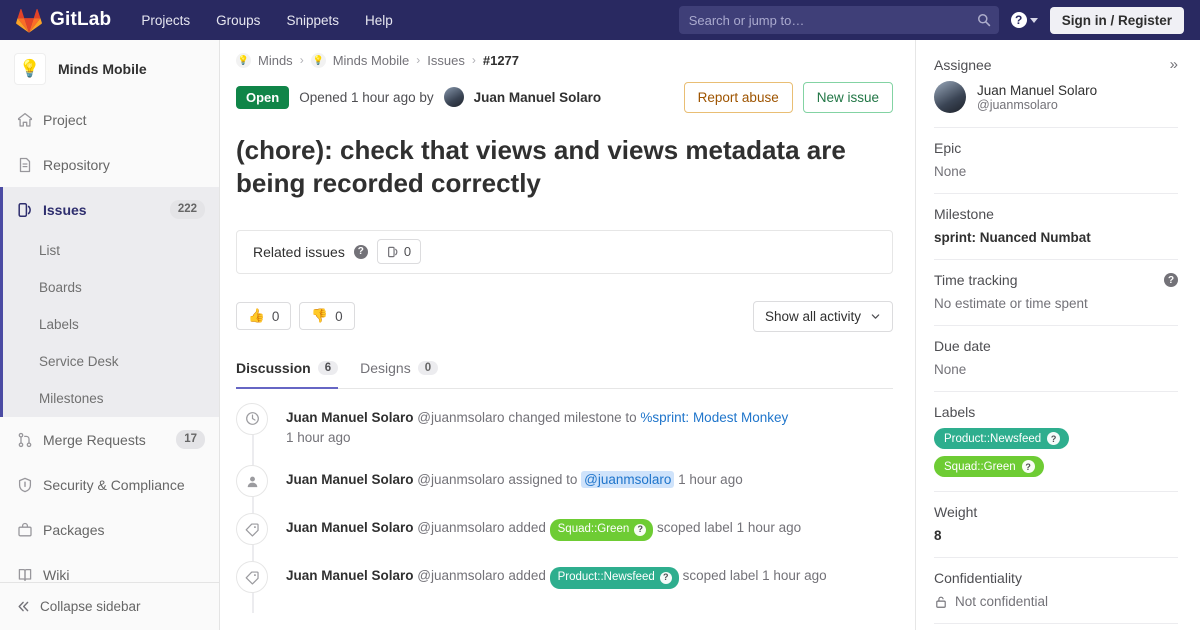  Describe the element at coordinates (109, 484) in the screenshot. I see `sidebar-item-security-compliance: Security & Compliance` at that location.